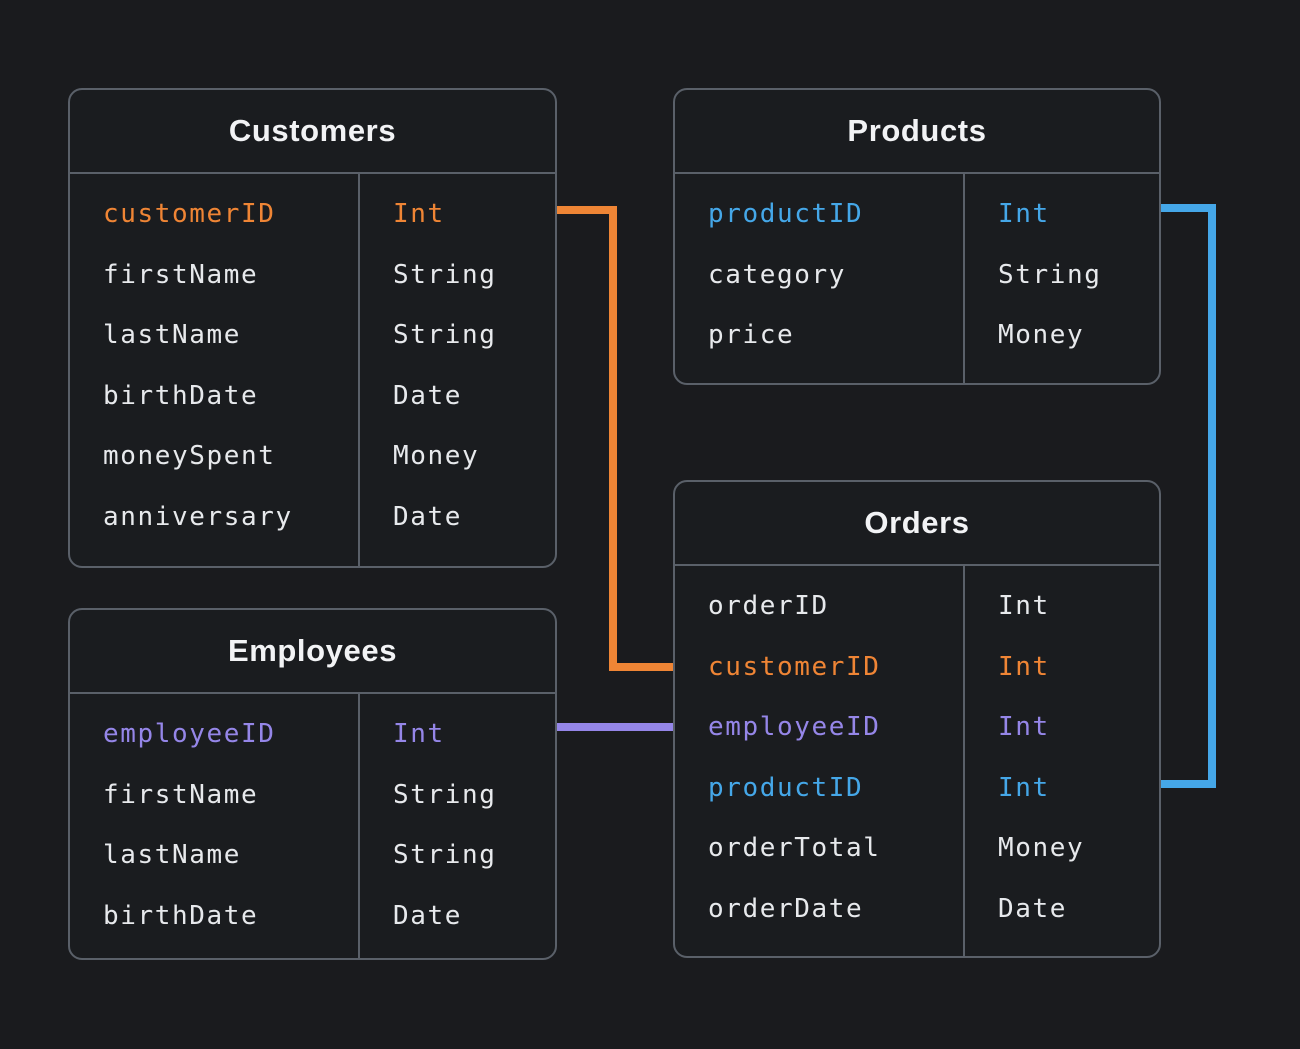 The height and width of the screenshot is (1049, 1300). I want to click on table-products-fields: productID category price Int String Money, so click(917, 278).